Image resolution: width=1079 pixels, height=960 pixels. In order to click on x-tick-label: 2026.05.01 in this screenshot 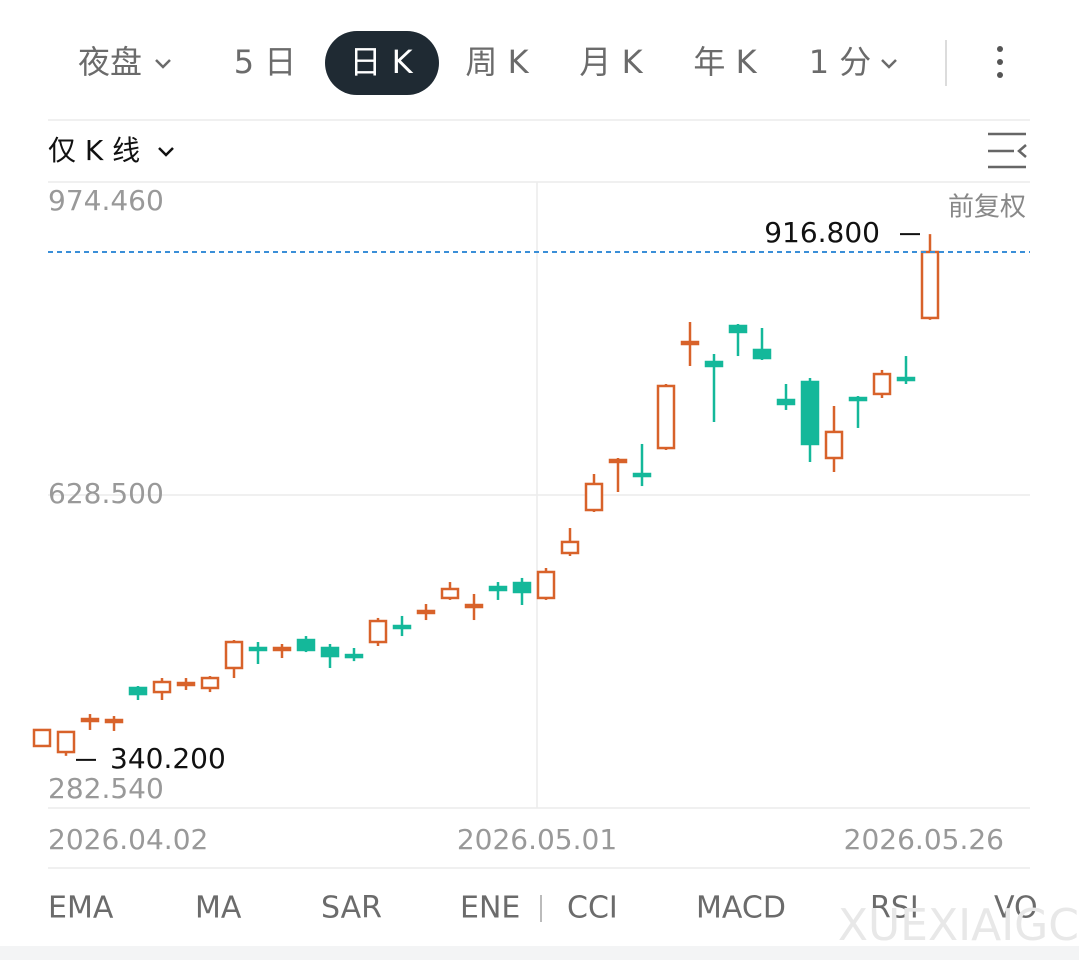, I will do `click(537, 839)`.